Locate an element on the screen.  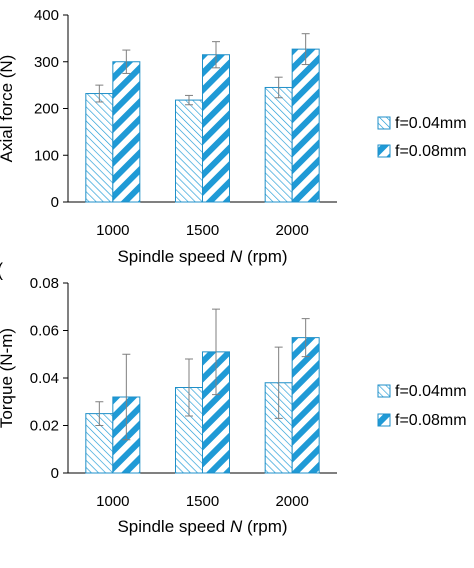
y-tick-label: 0.08 is located at coordinates (44, 283).